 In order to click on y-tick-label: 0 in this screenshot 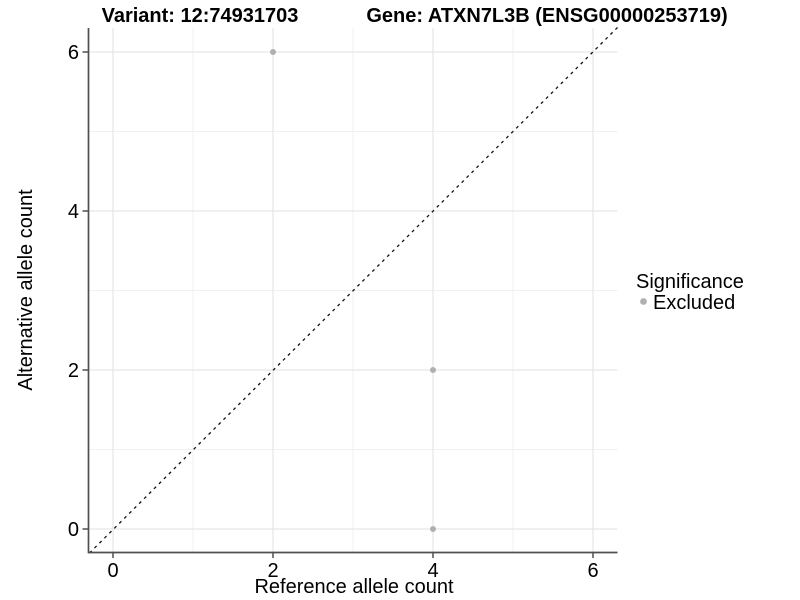, I will do `click(73, 530)`.